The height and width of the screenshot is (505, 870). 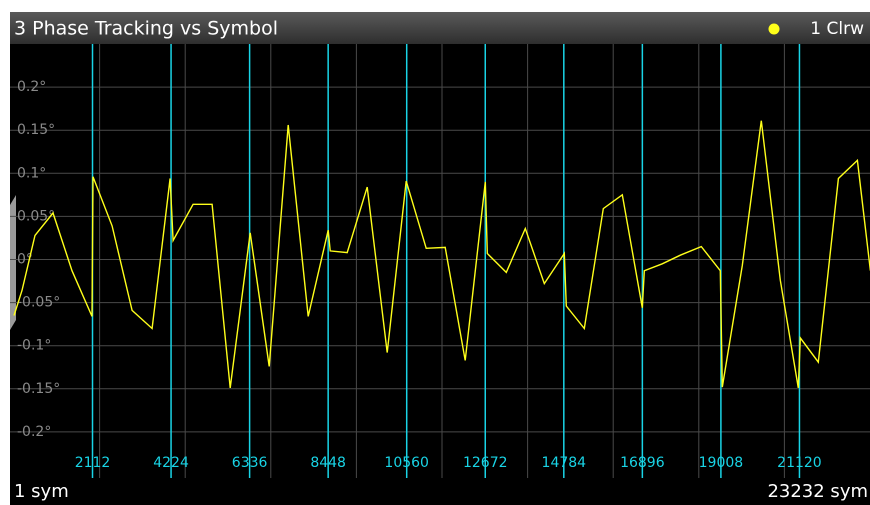 I want to click on y-tick-label: -0.2°, so click(x=34, y=432).